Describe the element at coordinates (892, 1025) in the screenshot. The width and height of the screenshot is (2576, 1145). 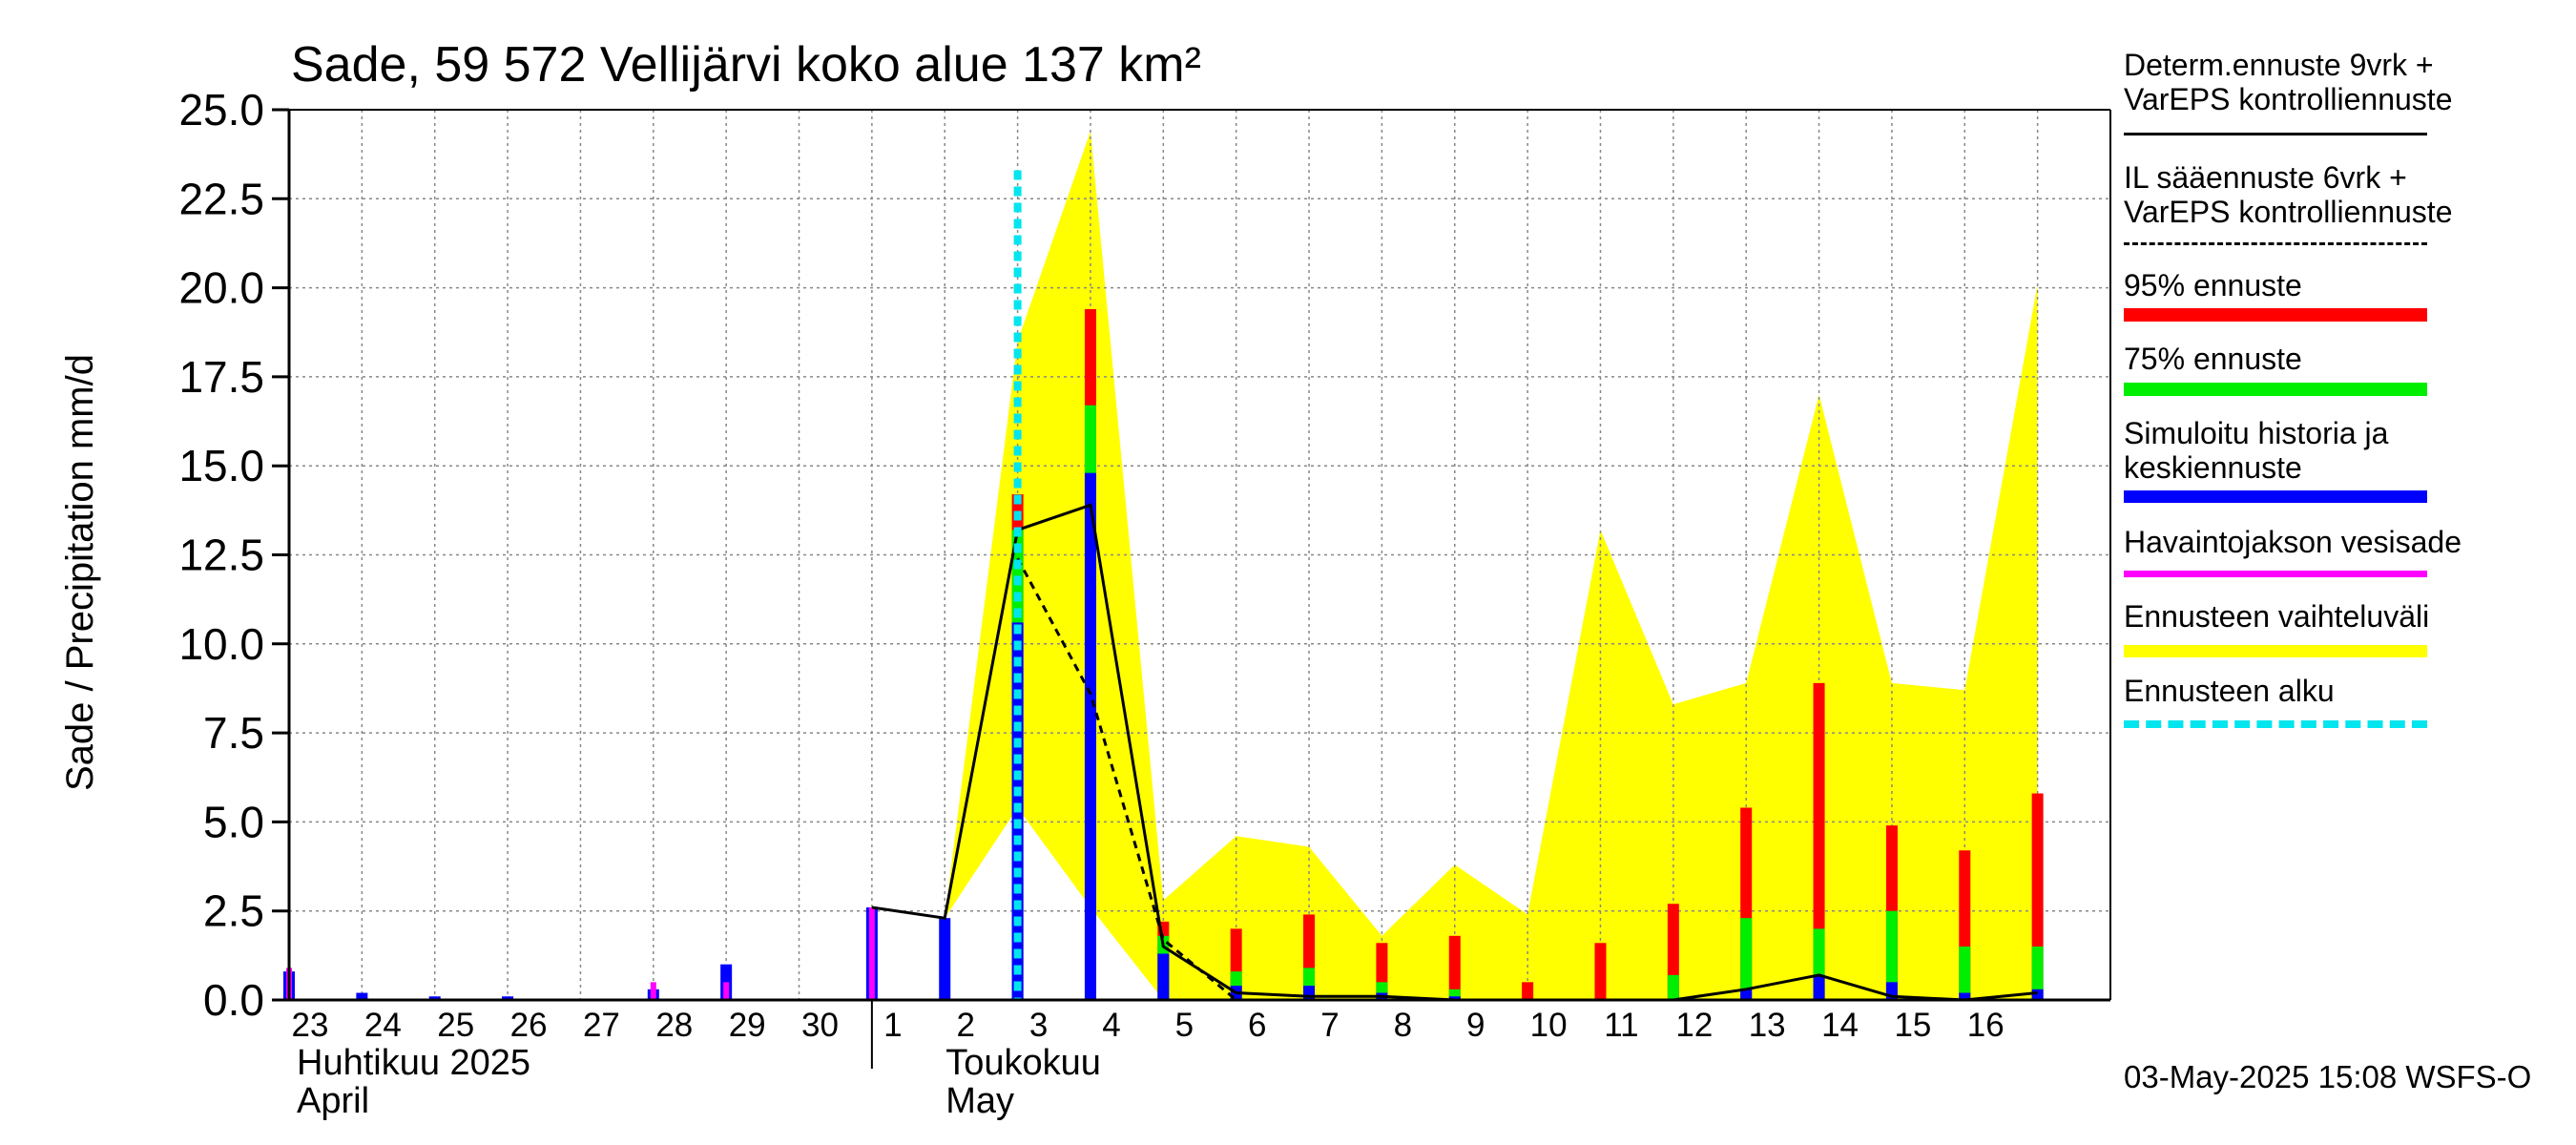
I see `x-tick-label: 1` at that location.